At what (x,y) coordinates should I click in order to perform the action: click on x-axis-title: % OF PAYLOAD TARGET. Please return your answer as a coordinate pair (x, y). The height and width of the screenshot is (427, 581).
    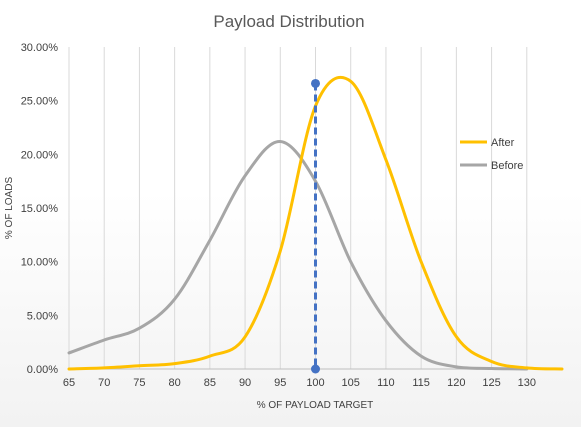
    Looking at the image, I should click on (315, 405).